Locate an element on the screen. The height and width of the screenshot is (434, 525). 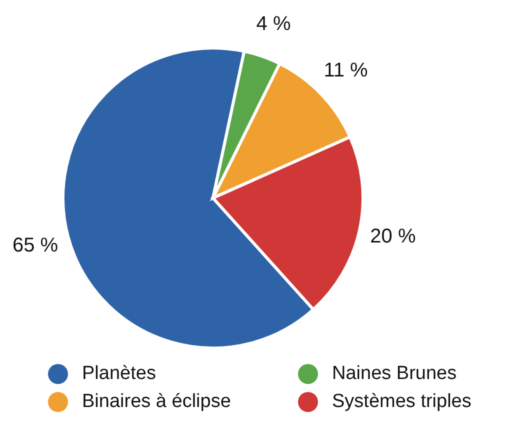
legend-label: Naines Brunes is located at coordinates (394, 374).